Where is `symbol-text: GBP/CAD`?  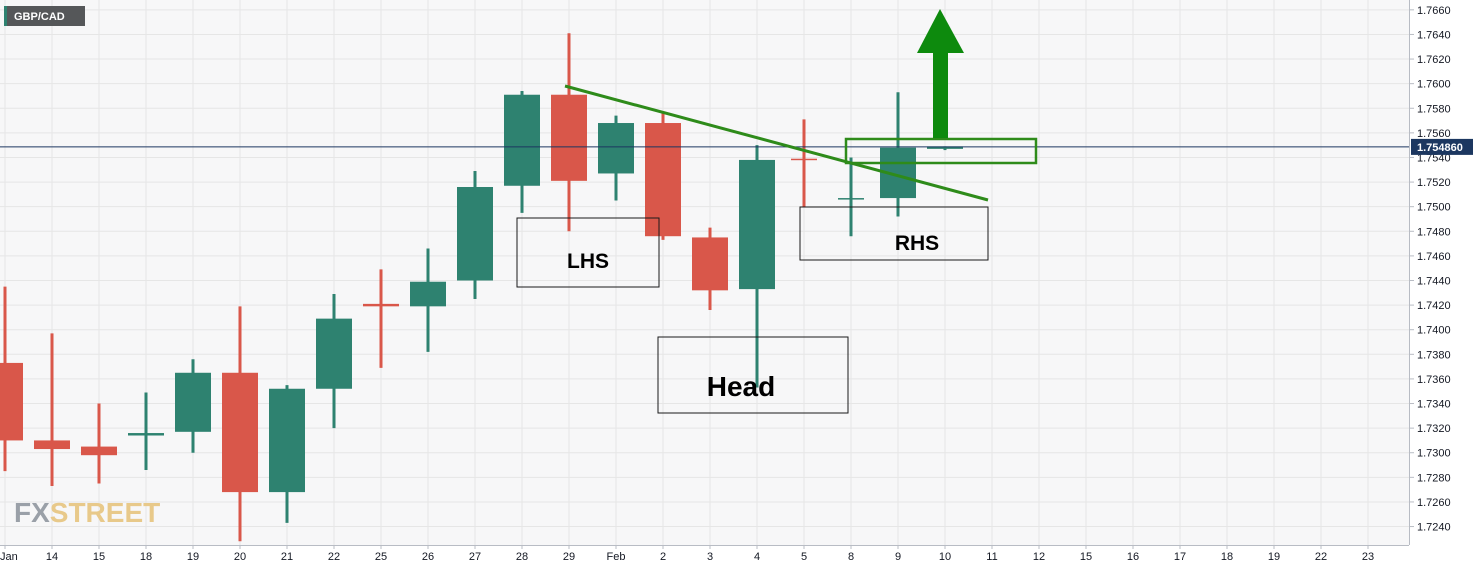
symbol-text: GBP/CAD is located at coordinates (39, 17).